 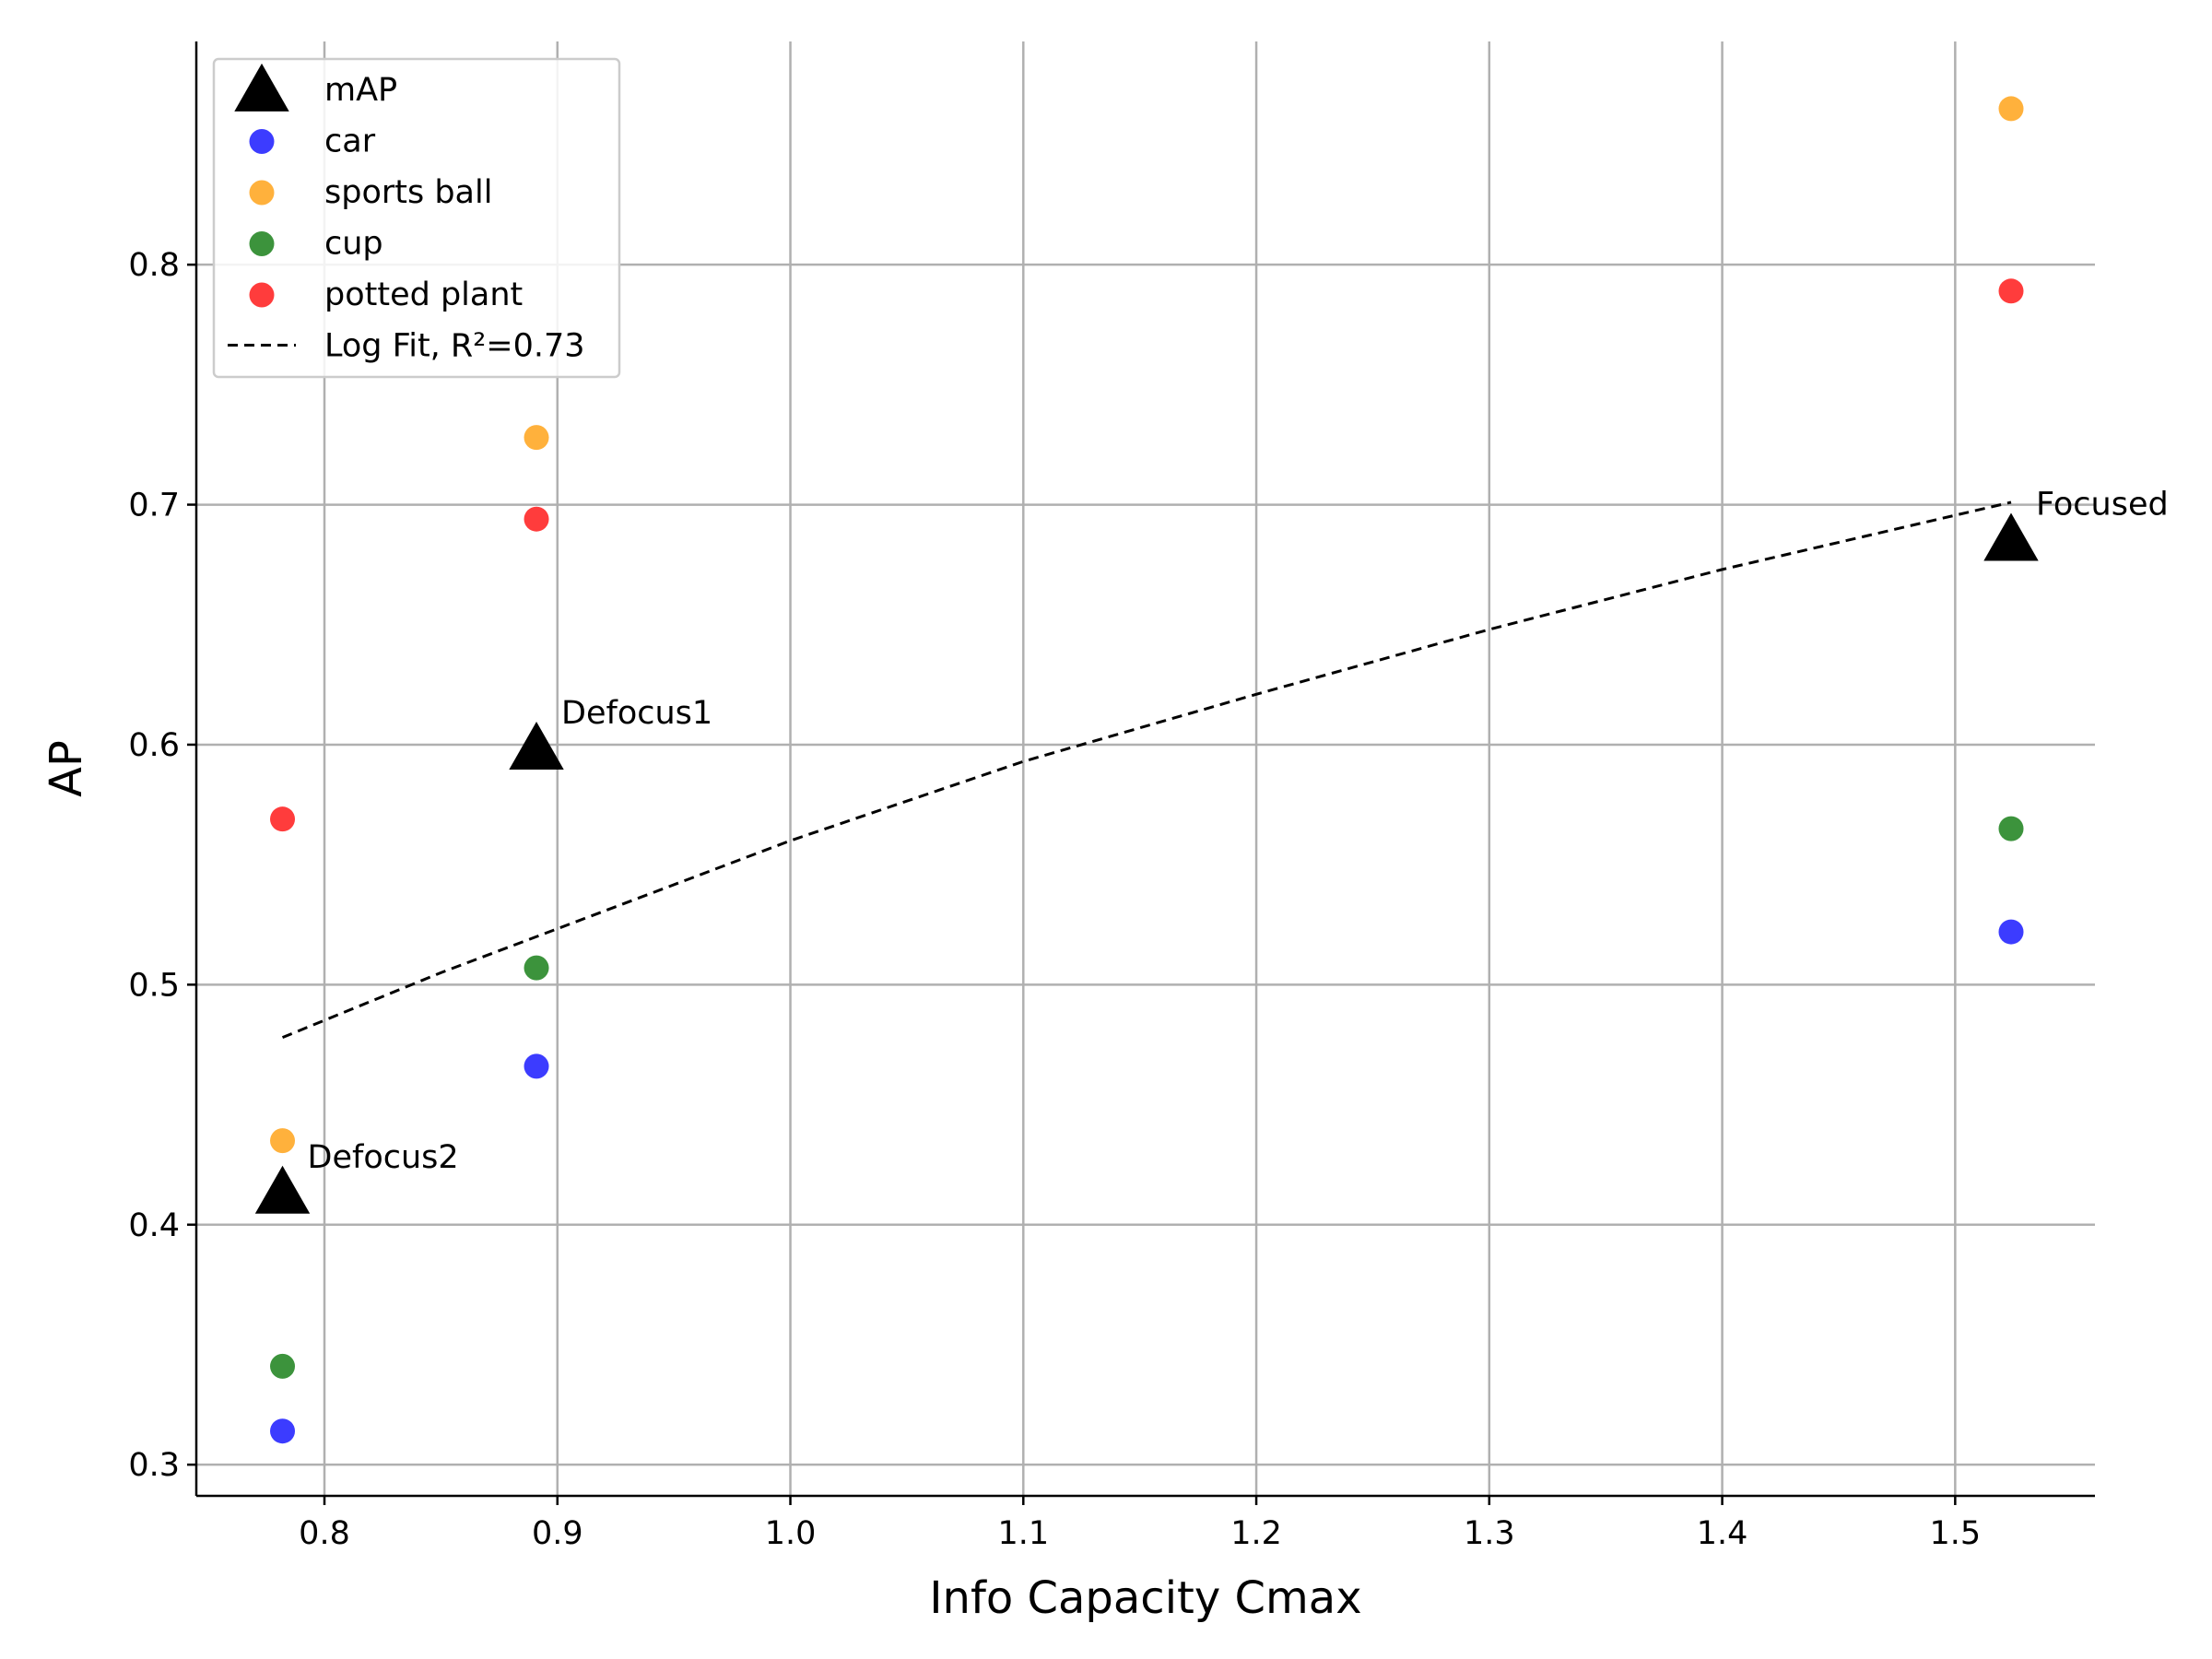 I want to click on legend-marker-potted-plant, so click(x=262, y=295).